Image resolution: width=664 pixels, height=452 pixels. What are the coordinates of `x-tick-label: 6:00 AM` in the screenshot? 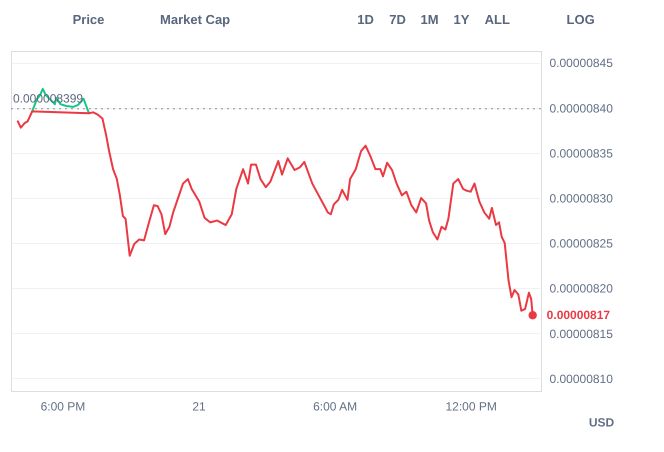 It's located at (335, 407).